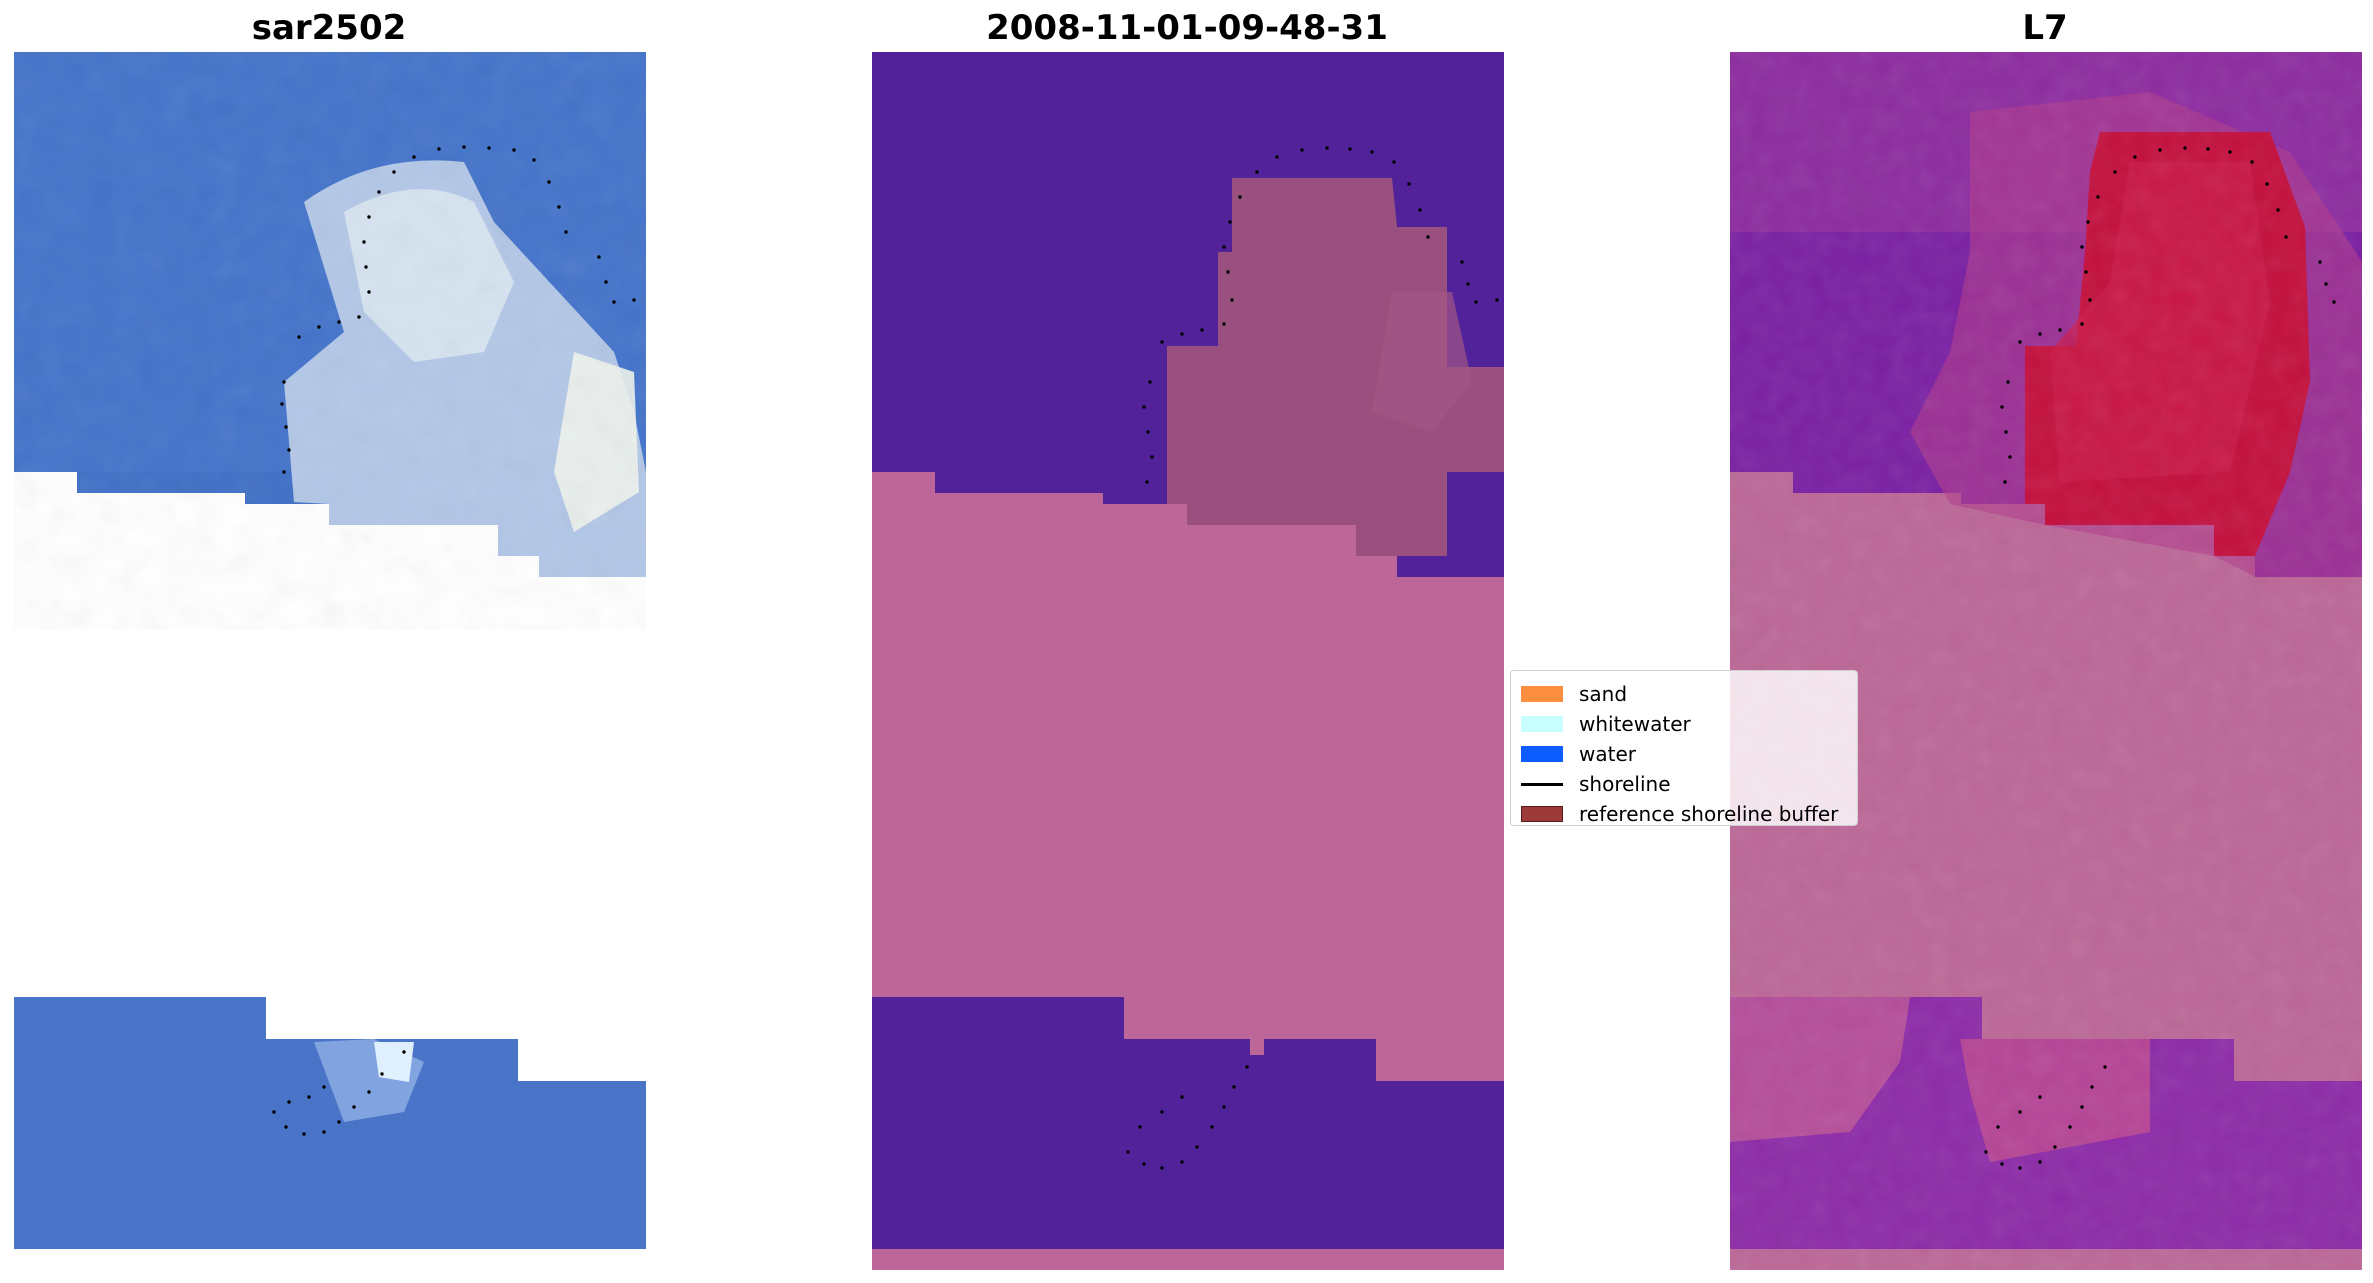  What do you see at coordinates (2045, 28) in the screenshot?
I see `panel-title-index: L7` at bounding box center [2045, 28].